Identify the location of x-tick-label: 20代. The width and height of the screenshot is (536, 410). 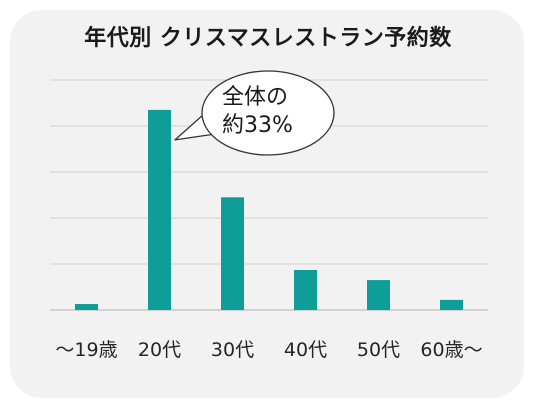
(159, 350).